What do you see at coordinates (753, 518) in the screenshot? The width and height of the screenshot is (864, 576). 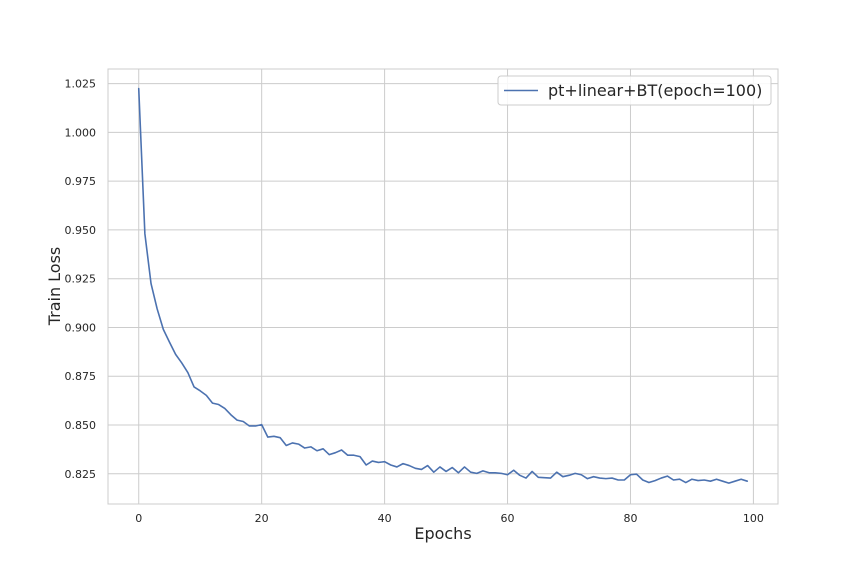 I see `x-tick-label: 100` at bounding box center [753, 518].